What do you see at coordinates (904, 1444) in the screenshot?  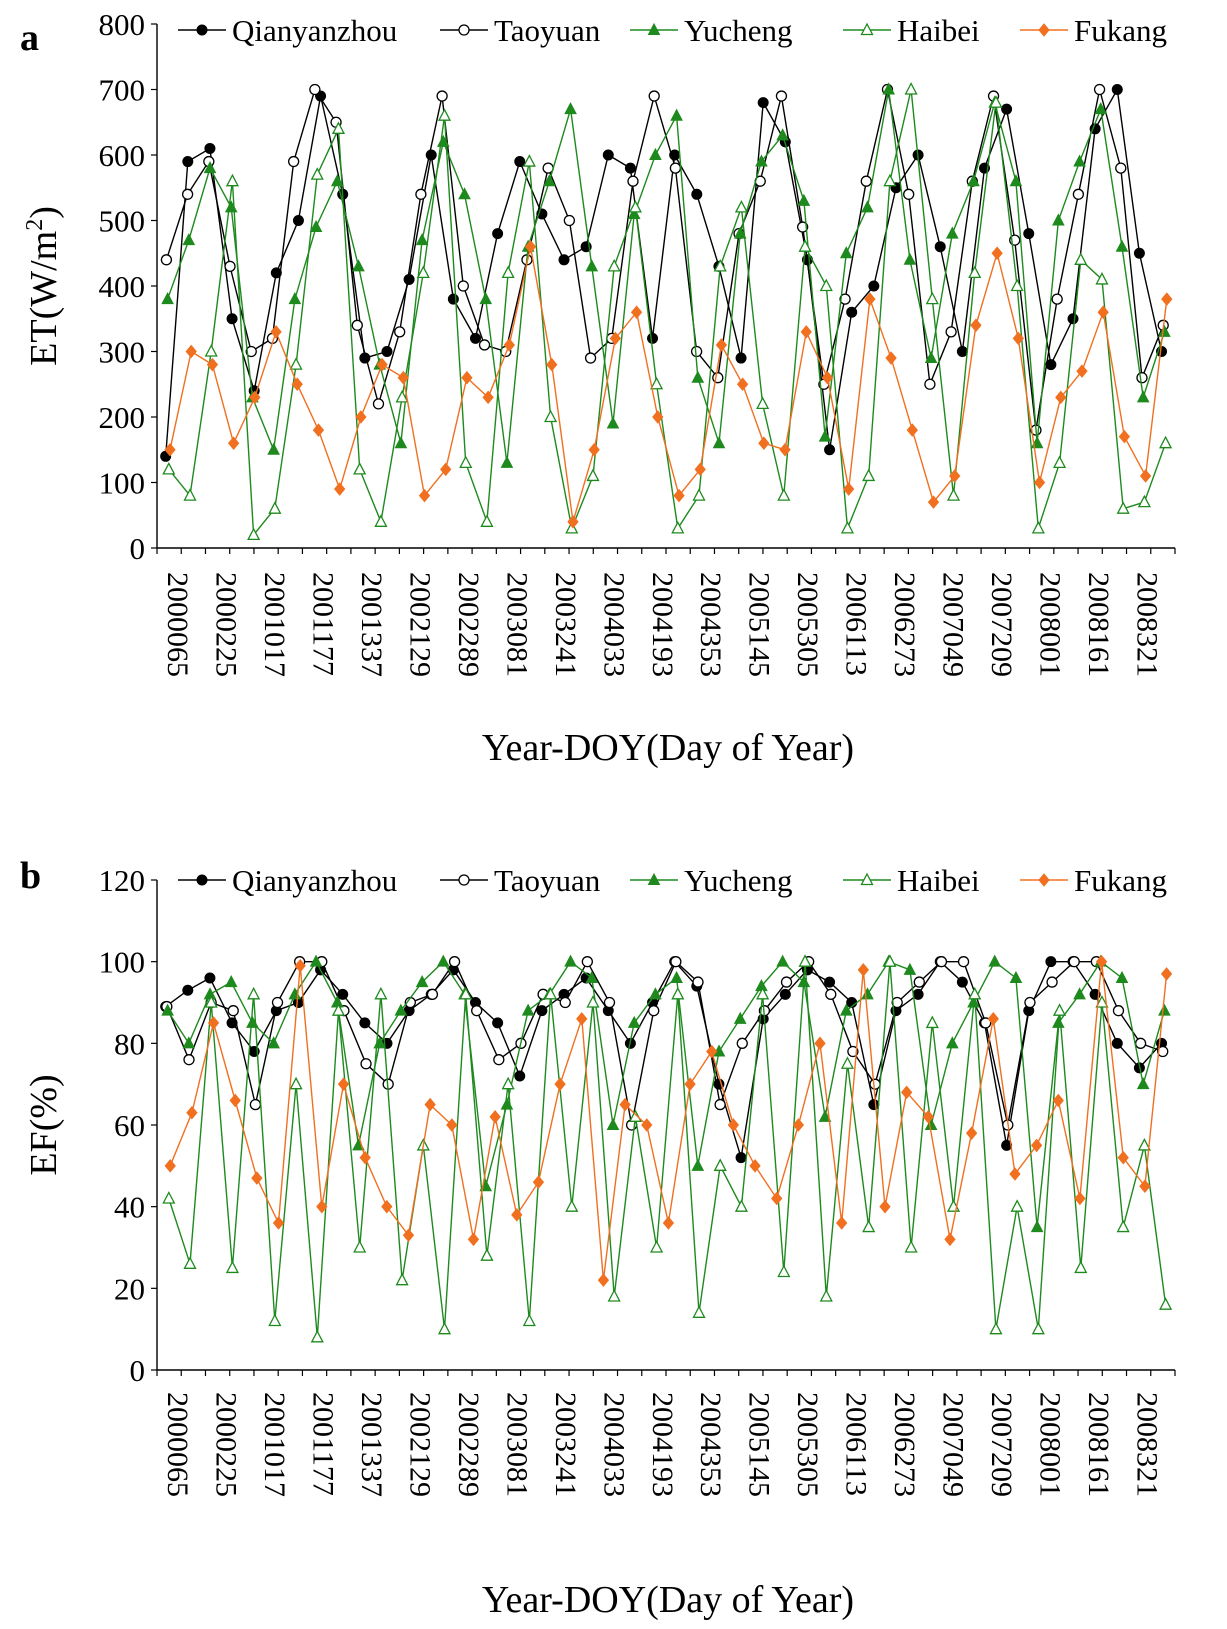 I see `x-tick-label: 2006273` at bounding box center [904, 1444].